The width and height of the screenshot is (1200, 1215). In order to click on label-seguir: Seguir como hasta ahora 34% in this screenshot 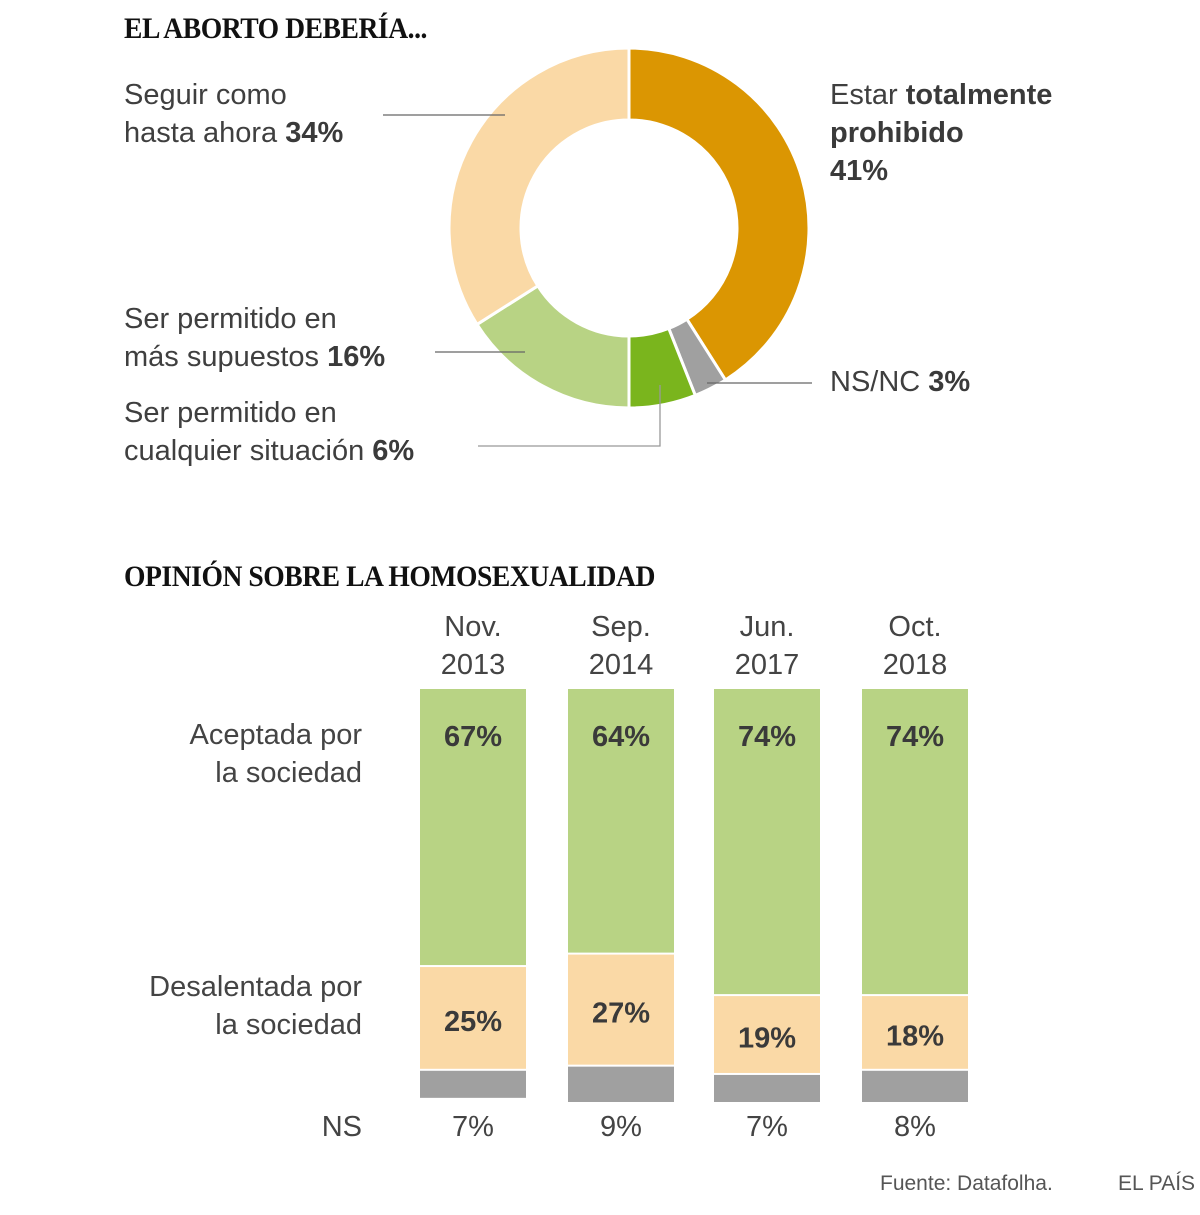, I will do `click(233, 114)`.